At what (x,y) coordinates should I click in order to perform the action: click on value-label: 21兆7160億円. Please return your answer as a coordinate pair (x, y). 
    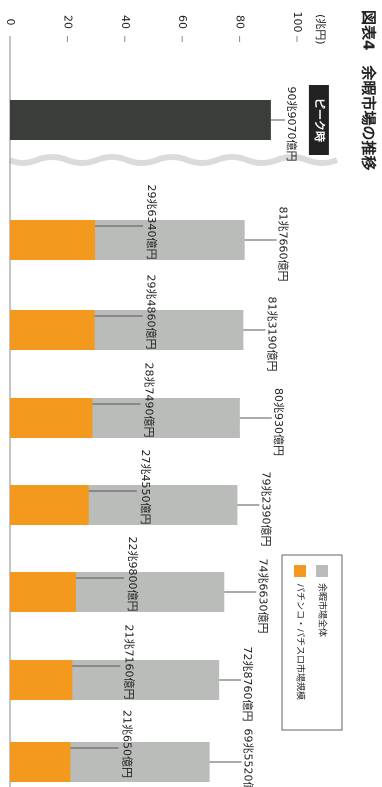
    Looking at the image, I should click on (128, 662).